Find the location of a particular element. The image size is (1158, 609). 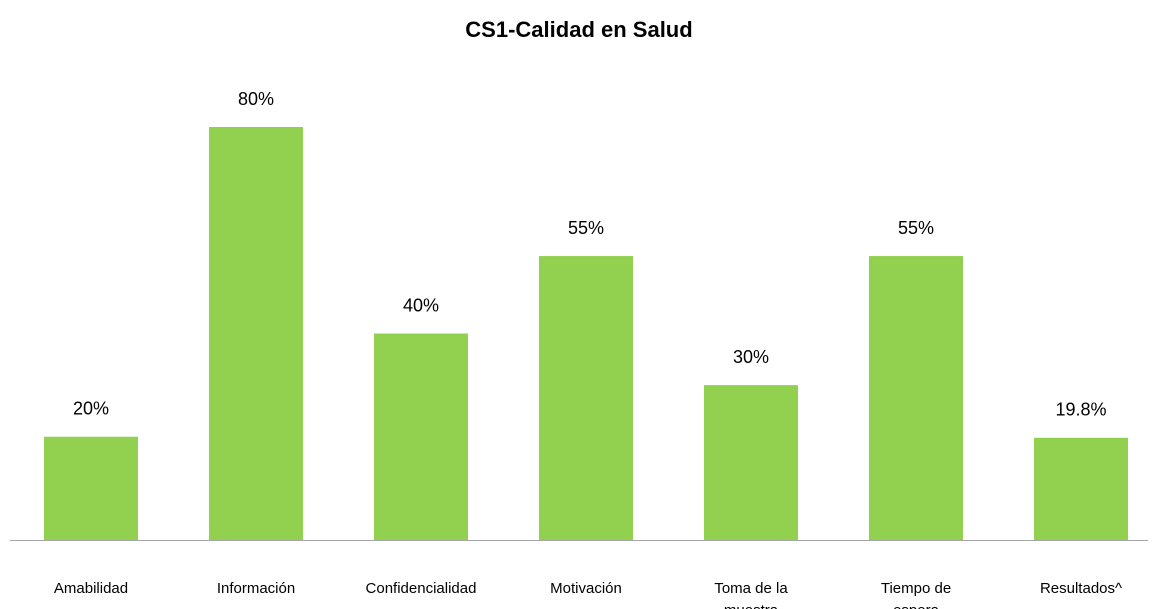

data-label: 19.8% is located at coordinates (1080, 410).